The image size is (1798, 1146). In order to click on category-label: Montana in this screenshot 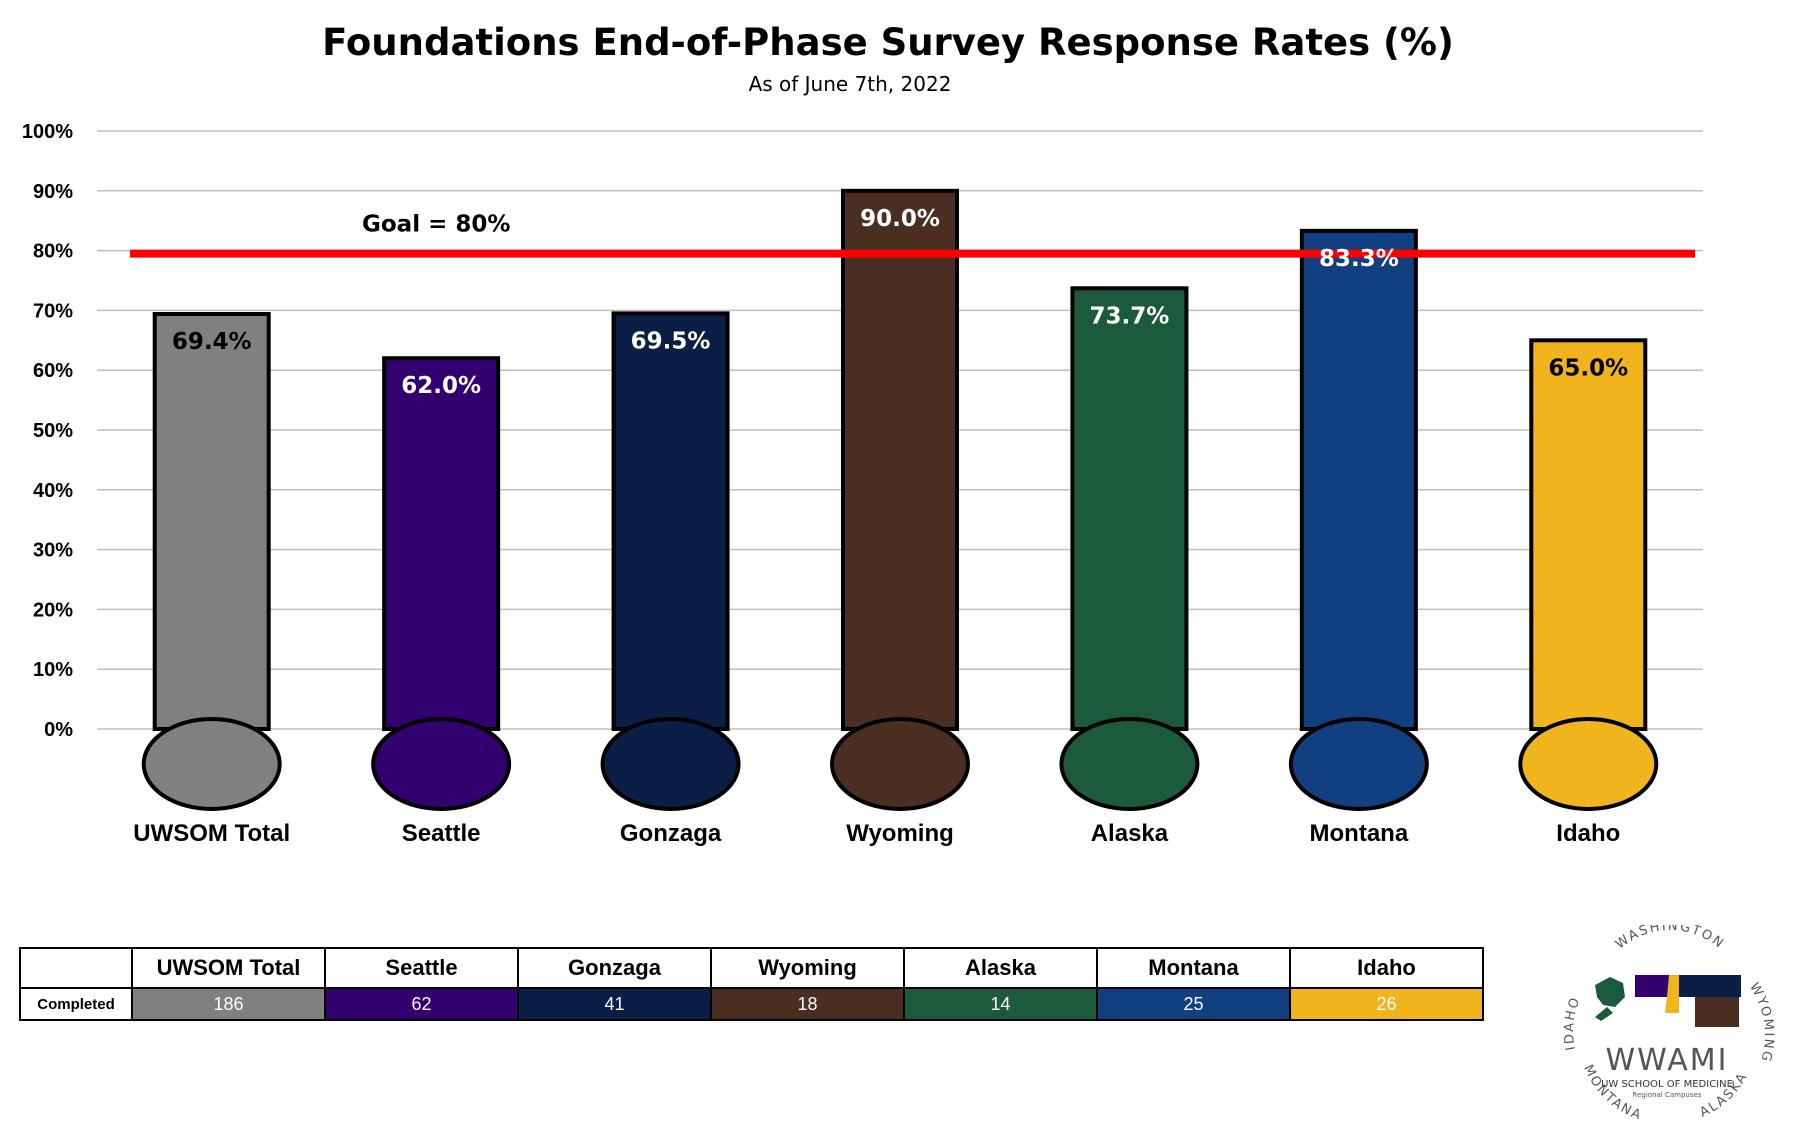, I will do `click(1359, 833)`.